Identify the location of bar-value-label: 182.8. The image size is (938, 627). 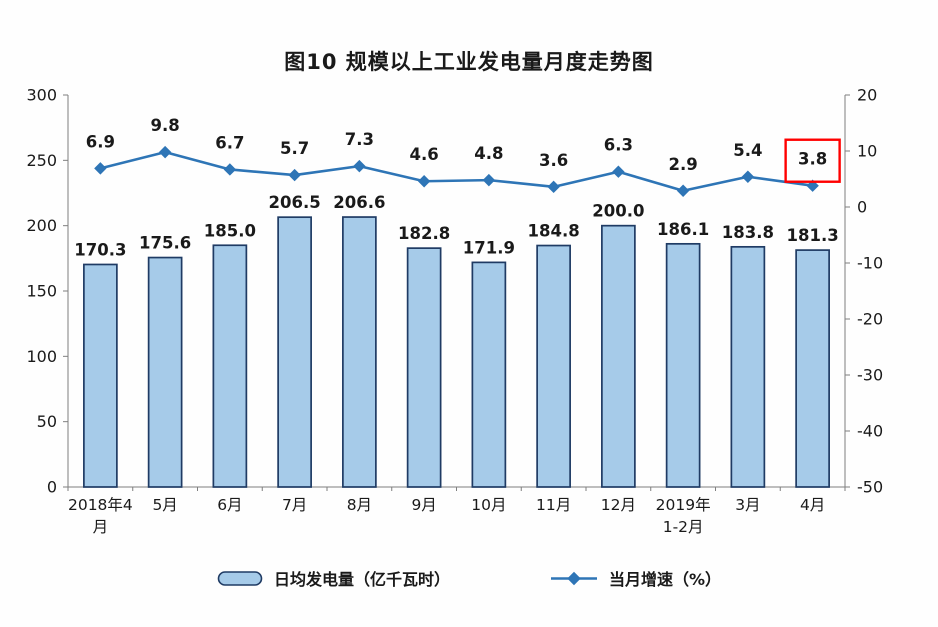
(424, 233).